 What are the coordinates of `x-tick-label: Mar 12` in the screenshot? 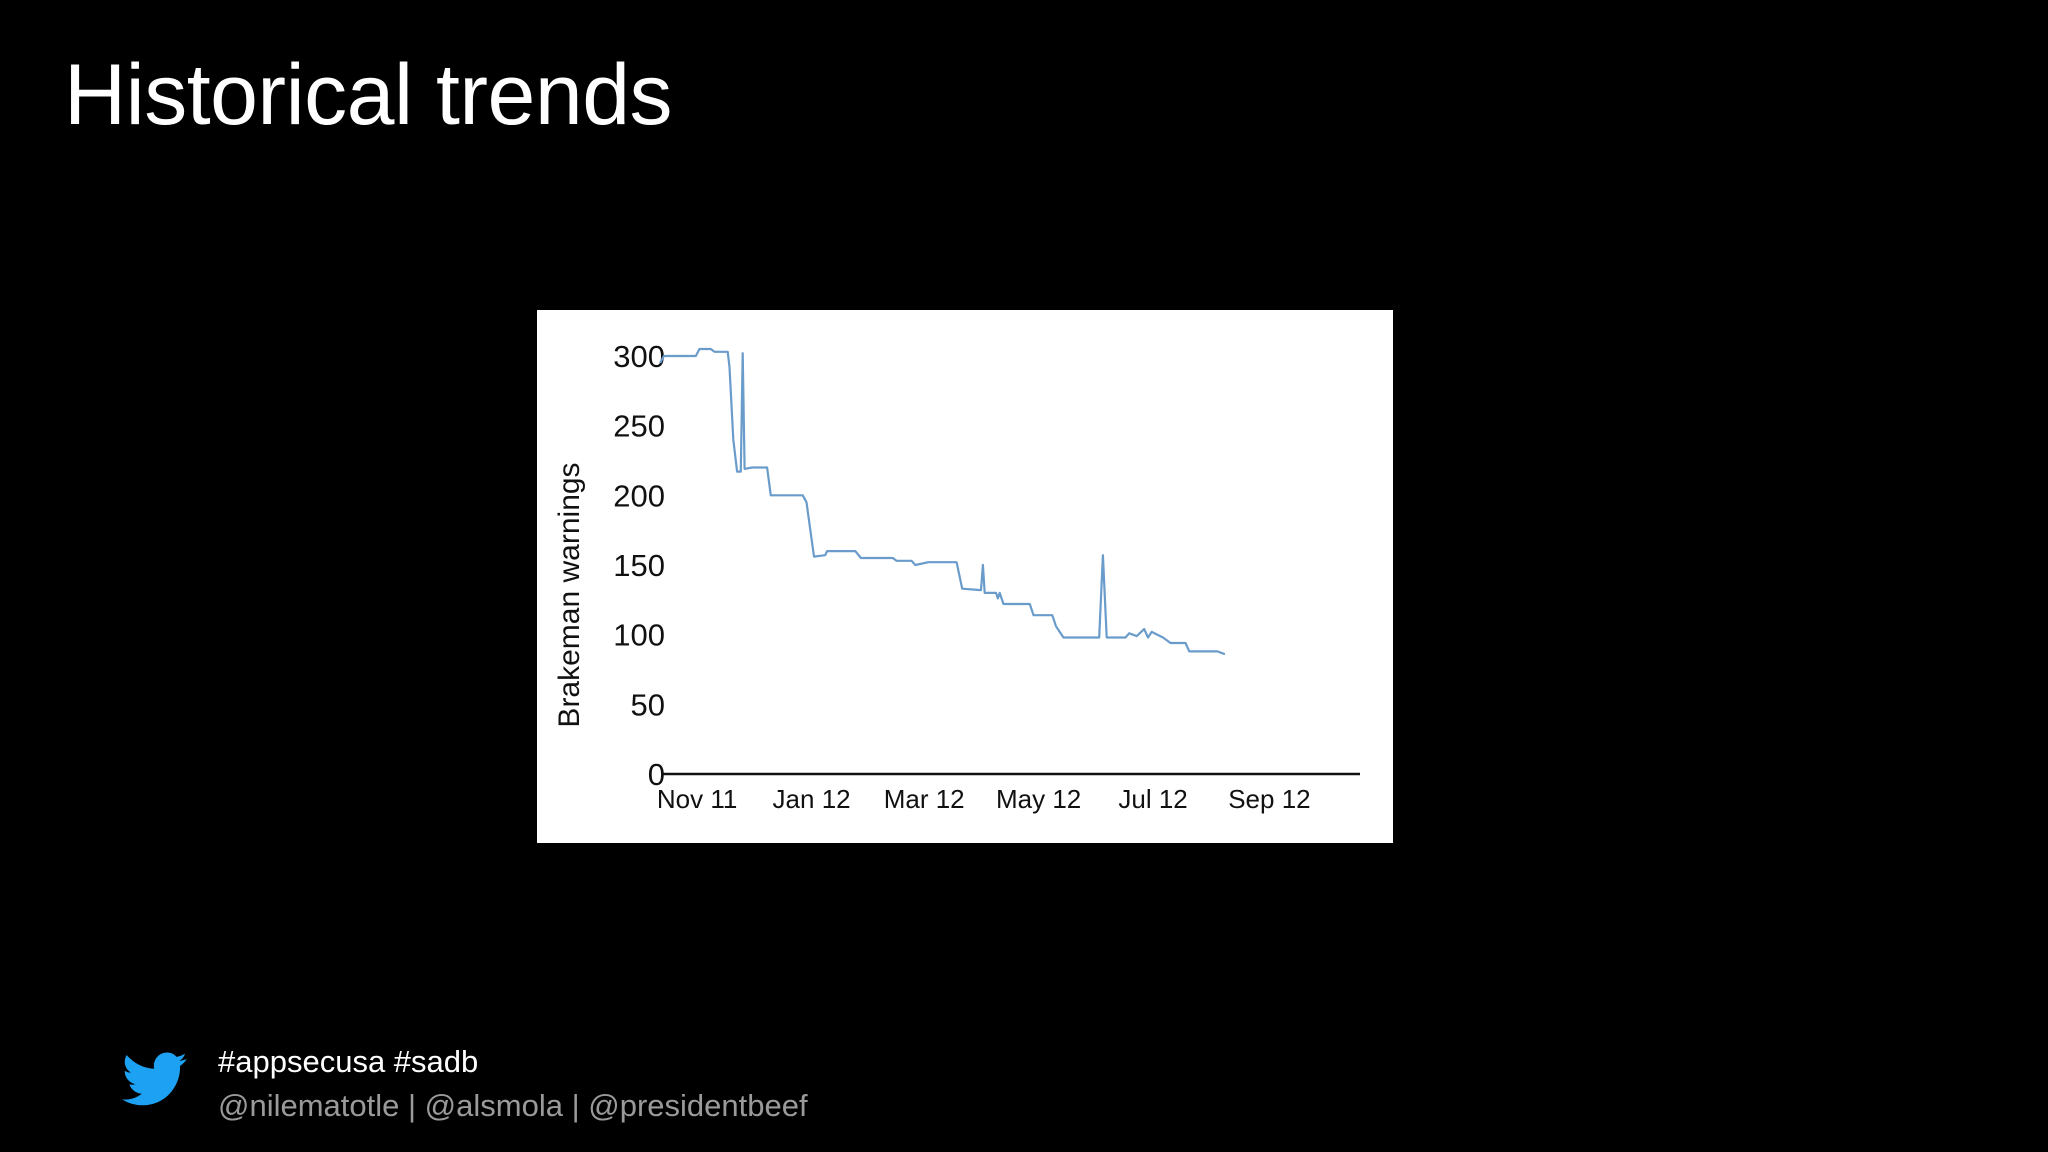 It's located at (924, 799).